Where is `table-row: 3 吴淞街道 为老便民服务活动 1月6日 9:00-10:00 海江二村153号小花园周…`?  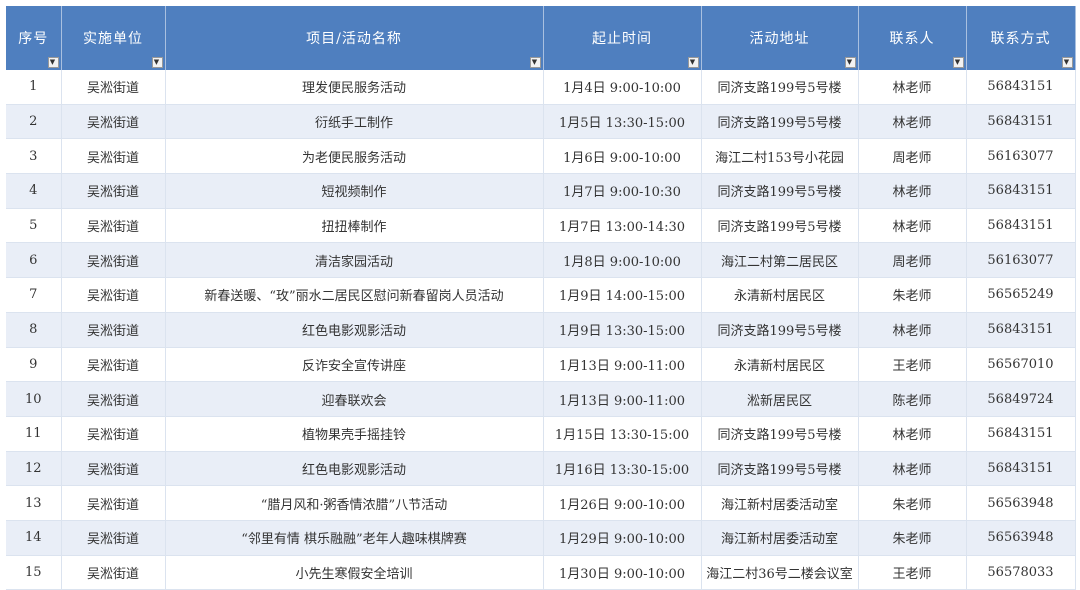
table-row: 3 吴淞街道 为老便民服务活动 1月6日 9:00-10:00 海江二村153号小花园周… is located at coordinates (541, 156).